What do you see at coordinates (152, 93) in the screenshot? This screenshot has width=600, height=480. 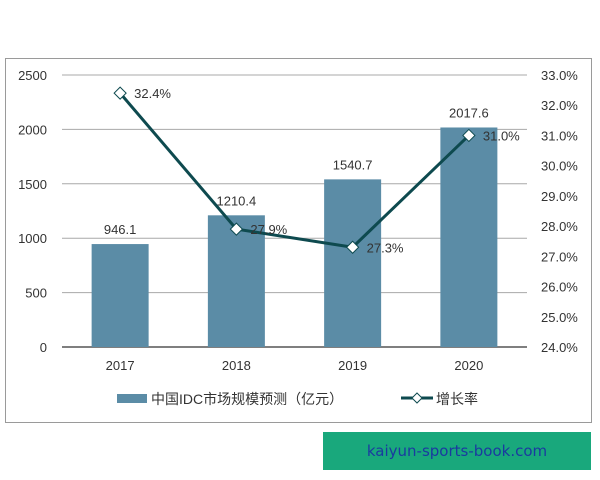 I see `line-value-label: 32.4%` at bounding box center [152, 93].